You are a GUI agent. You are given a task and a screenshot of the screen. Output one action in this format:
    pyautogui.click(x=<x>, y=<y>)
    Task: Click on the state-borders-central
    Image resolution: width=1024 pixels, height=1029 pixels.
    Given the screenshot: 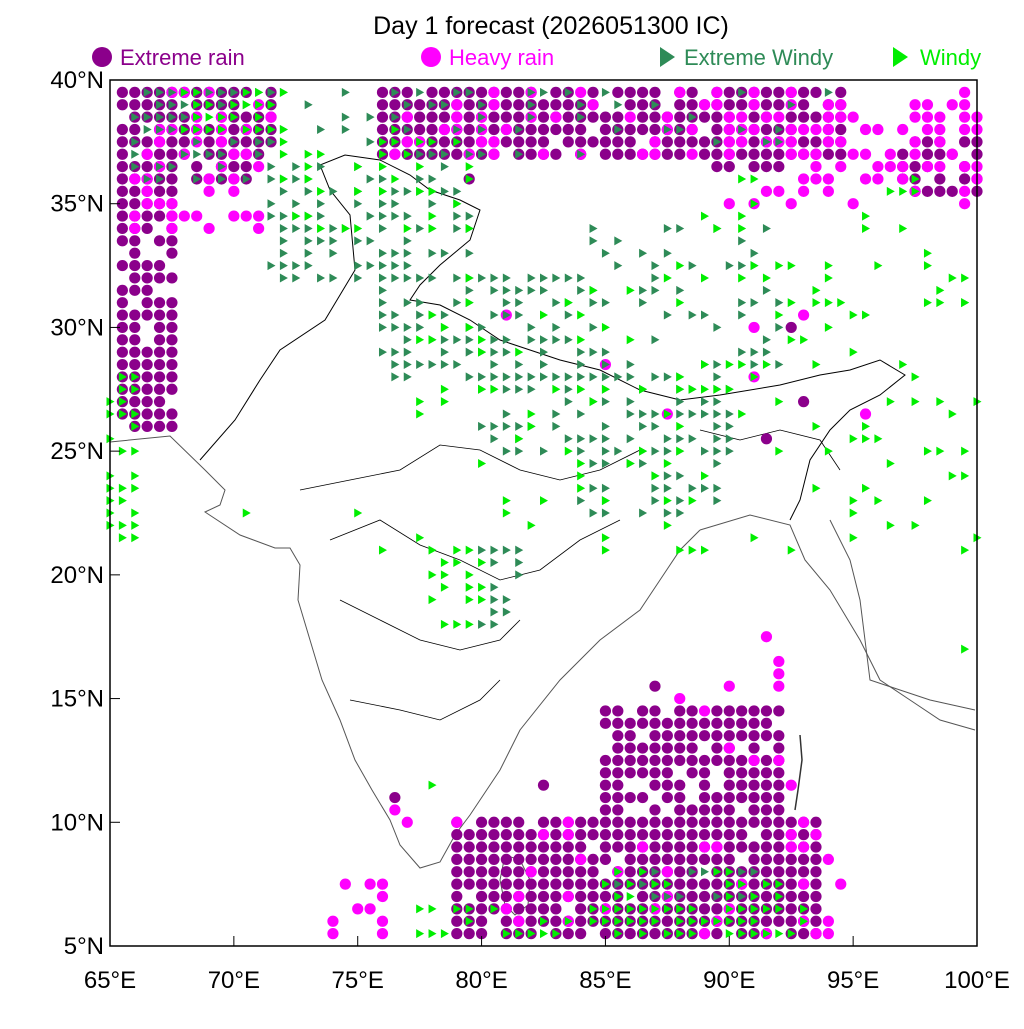 What is the action you would take?
    pyautogui.click(x=475, y=550)
    